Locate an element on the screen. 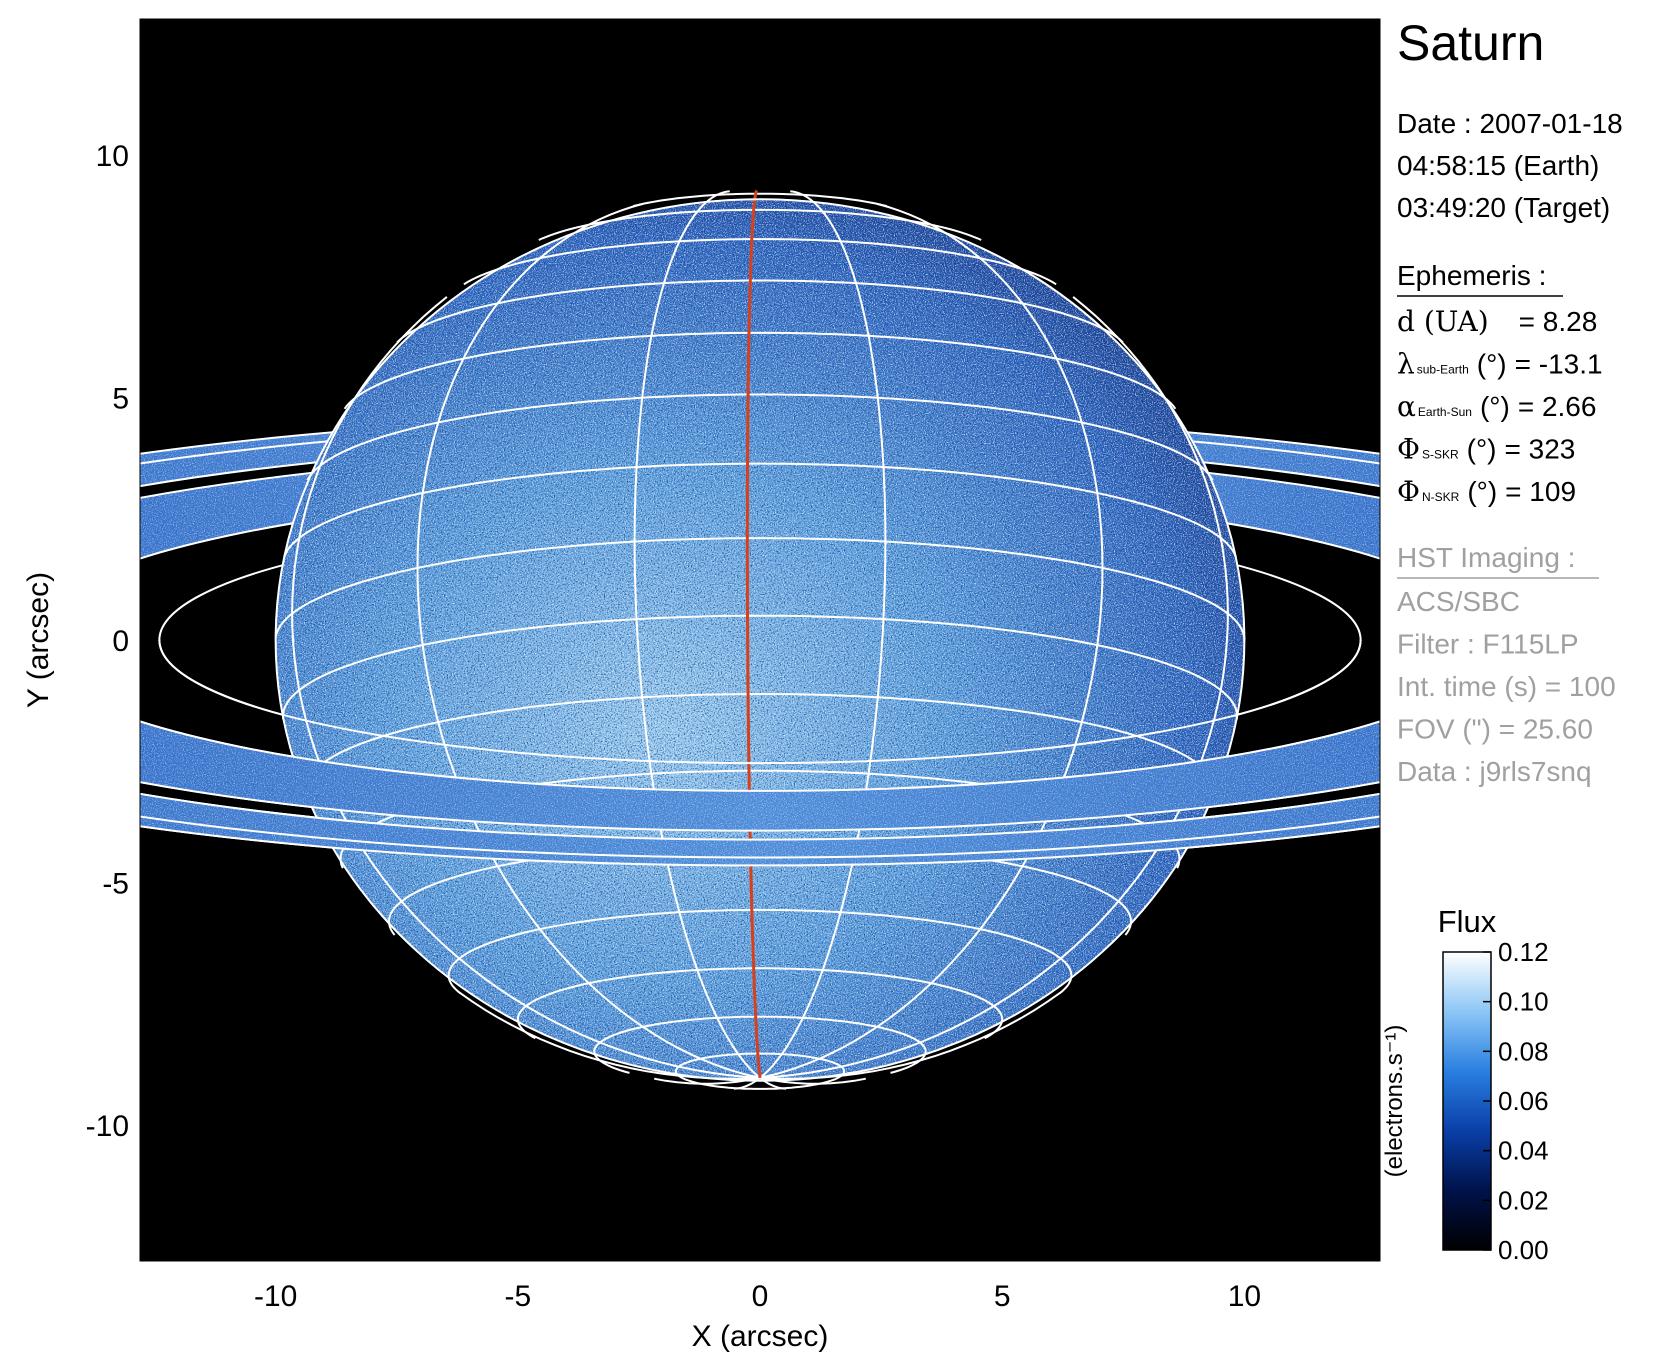  date-line: Date : 2007-01-18 is located at coordinates (1510, 123).